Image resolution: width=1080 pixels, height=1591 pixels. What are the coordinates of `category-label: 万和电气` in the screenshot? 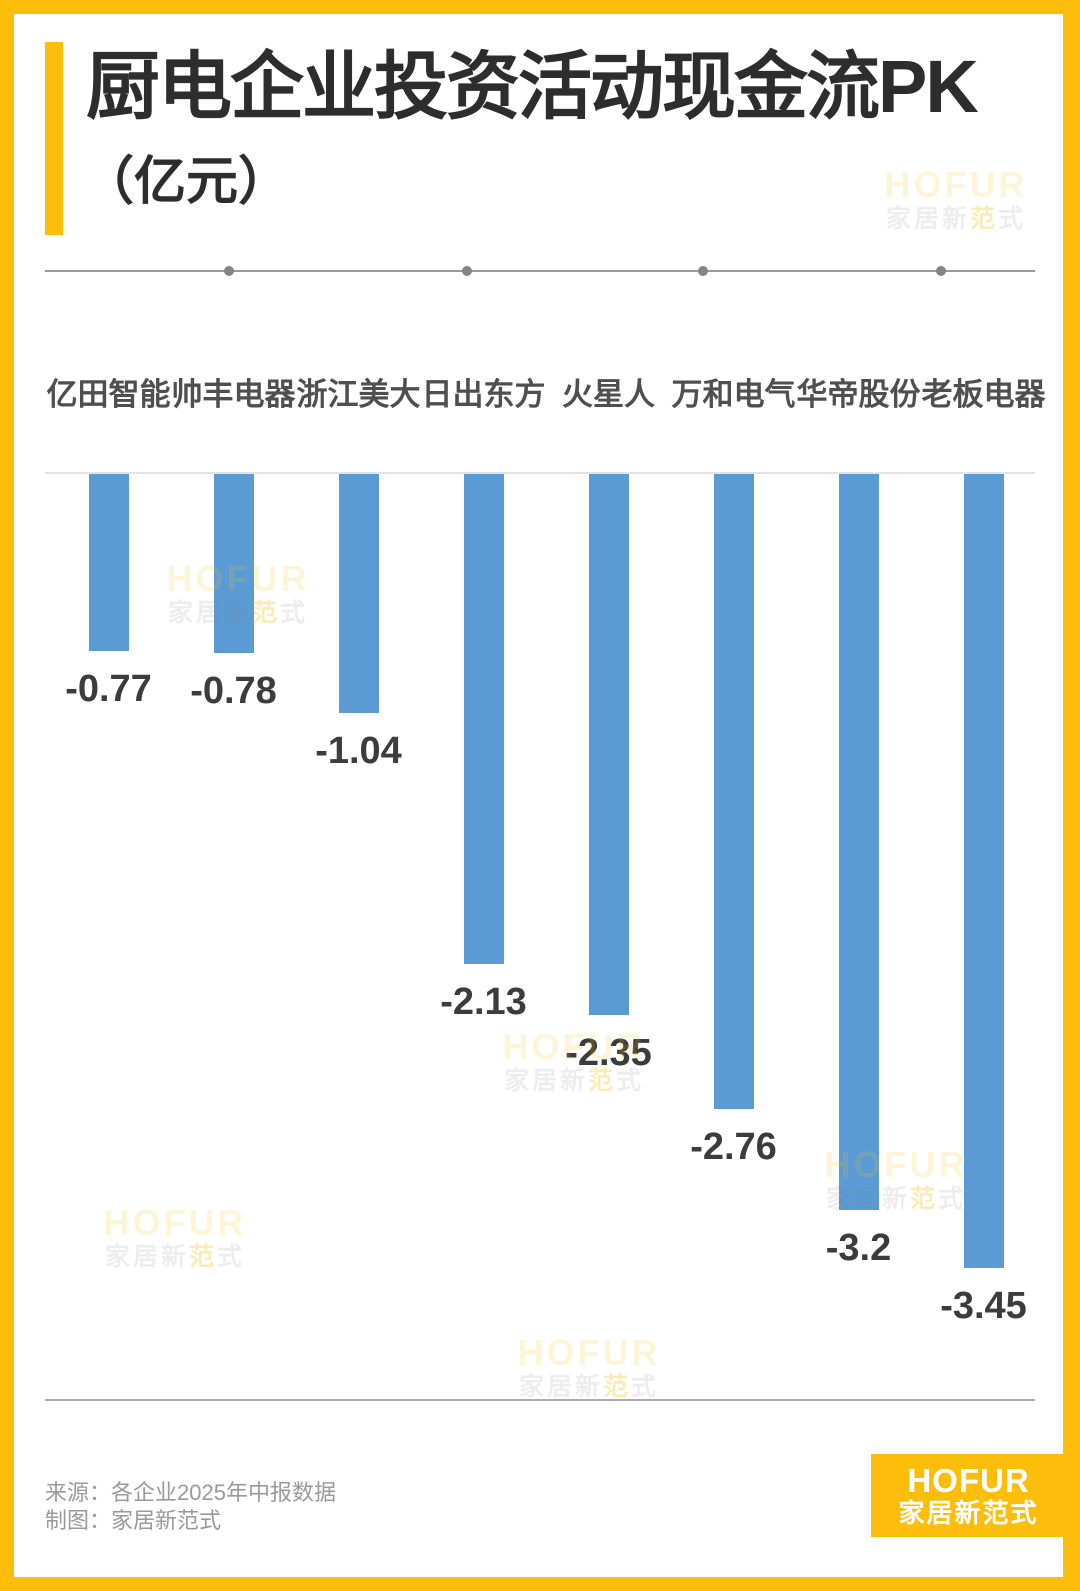 It's located at (733, 394).